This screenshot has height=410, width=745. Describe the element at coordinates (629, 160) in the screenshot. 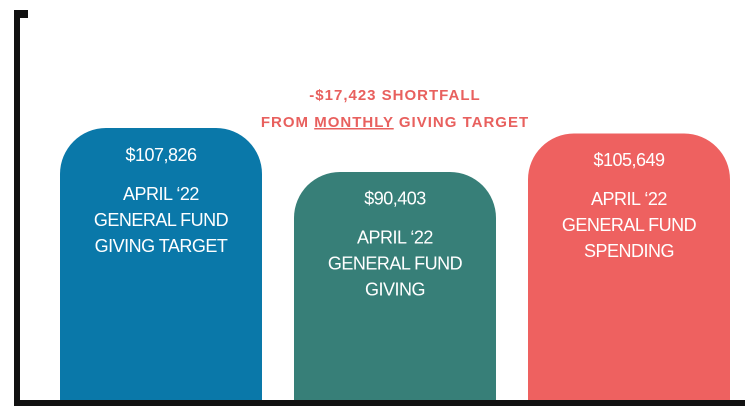

I see `value-label: $105,649` at that location.